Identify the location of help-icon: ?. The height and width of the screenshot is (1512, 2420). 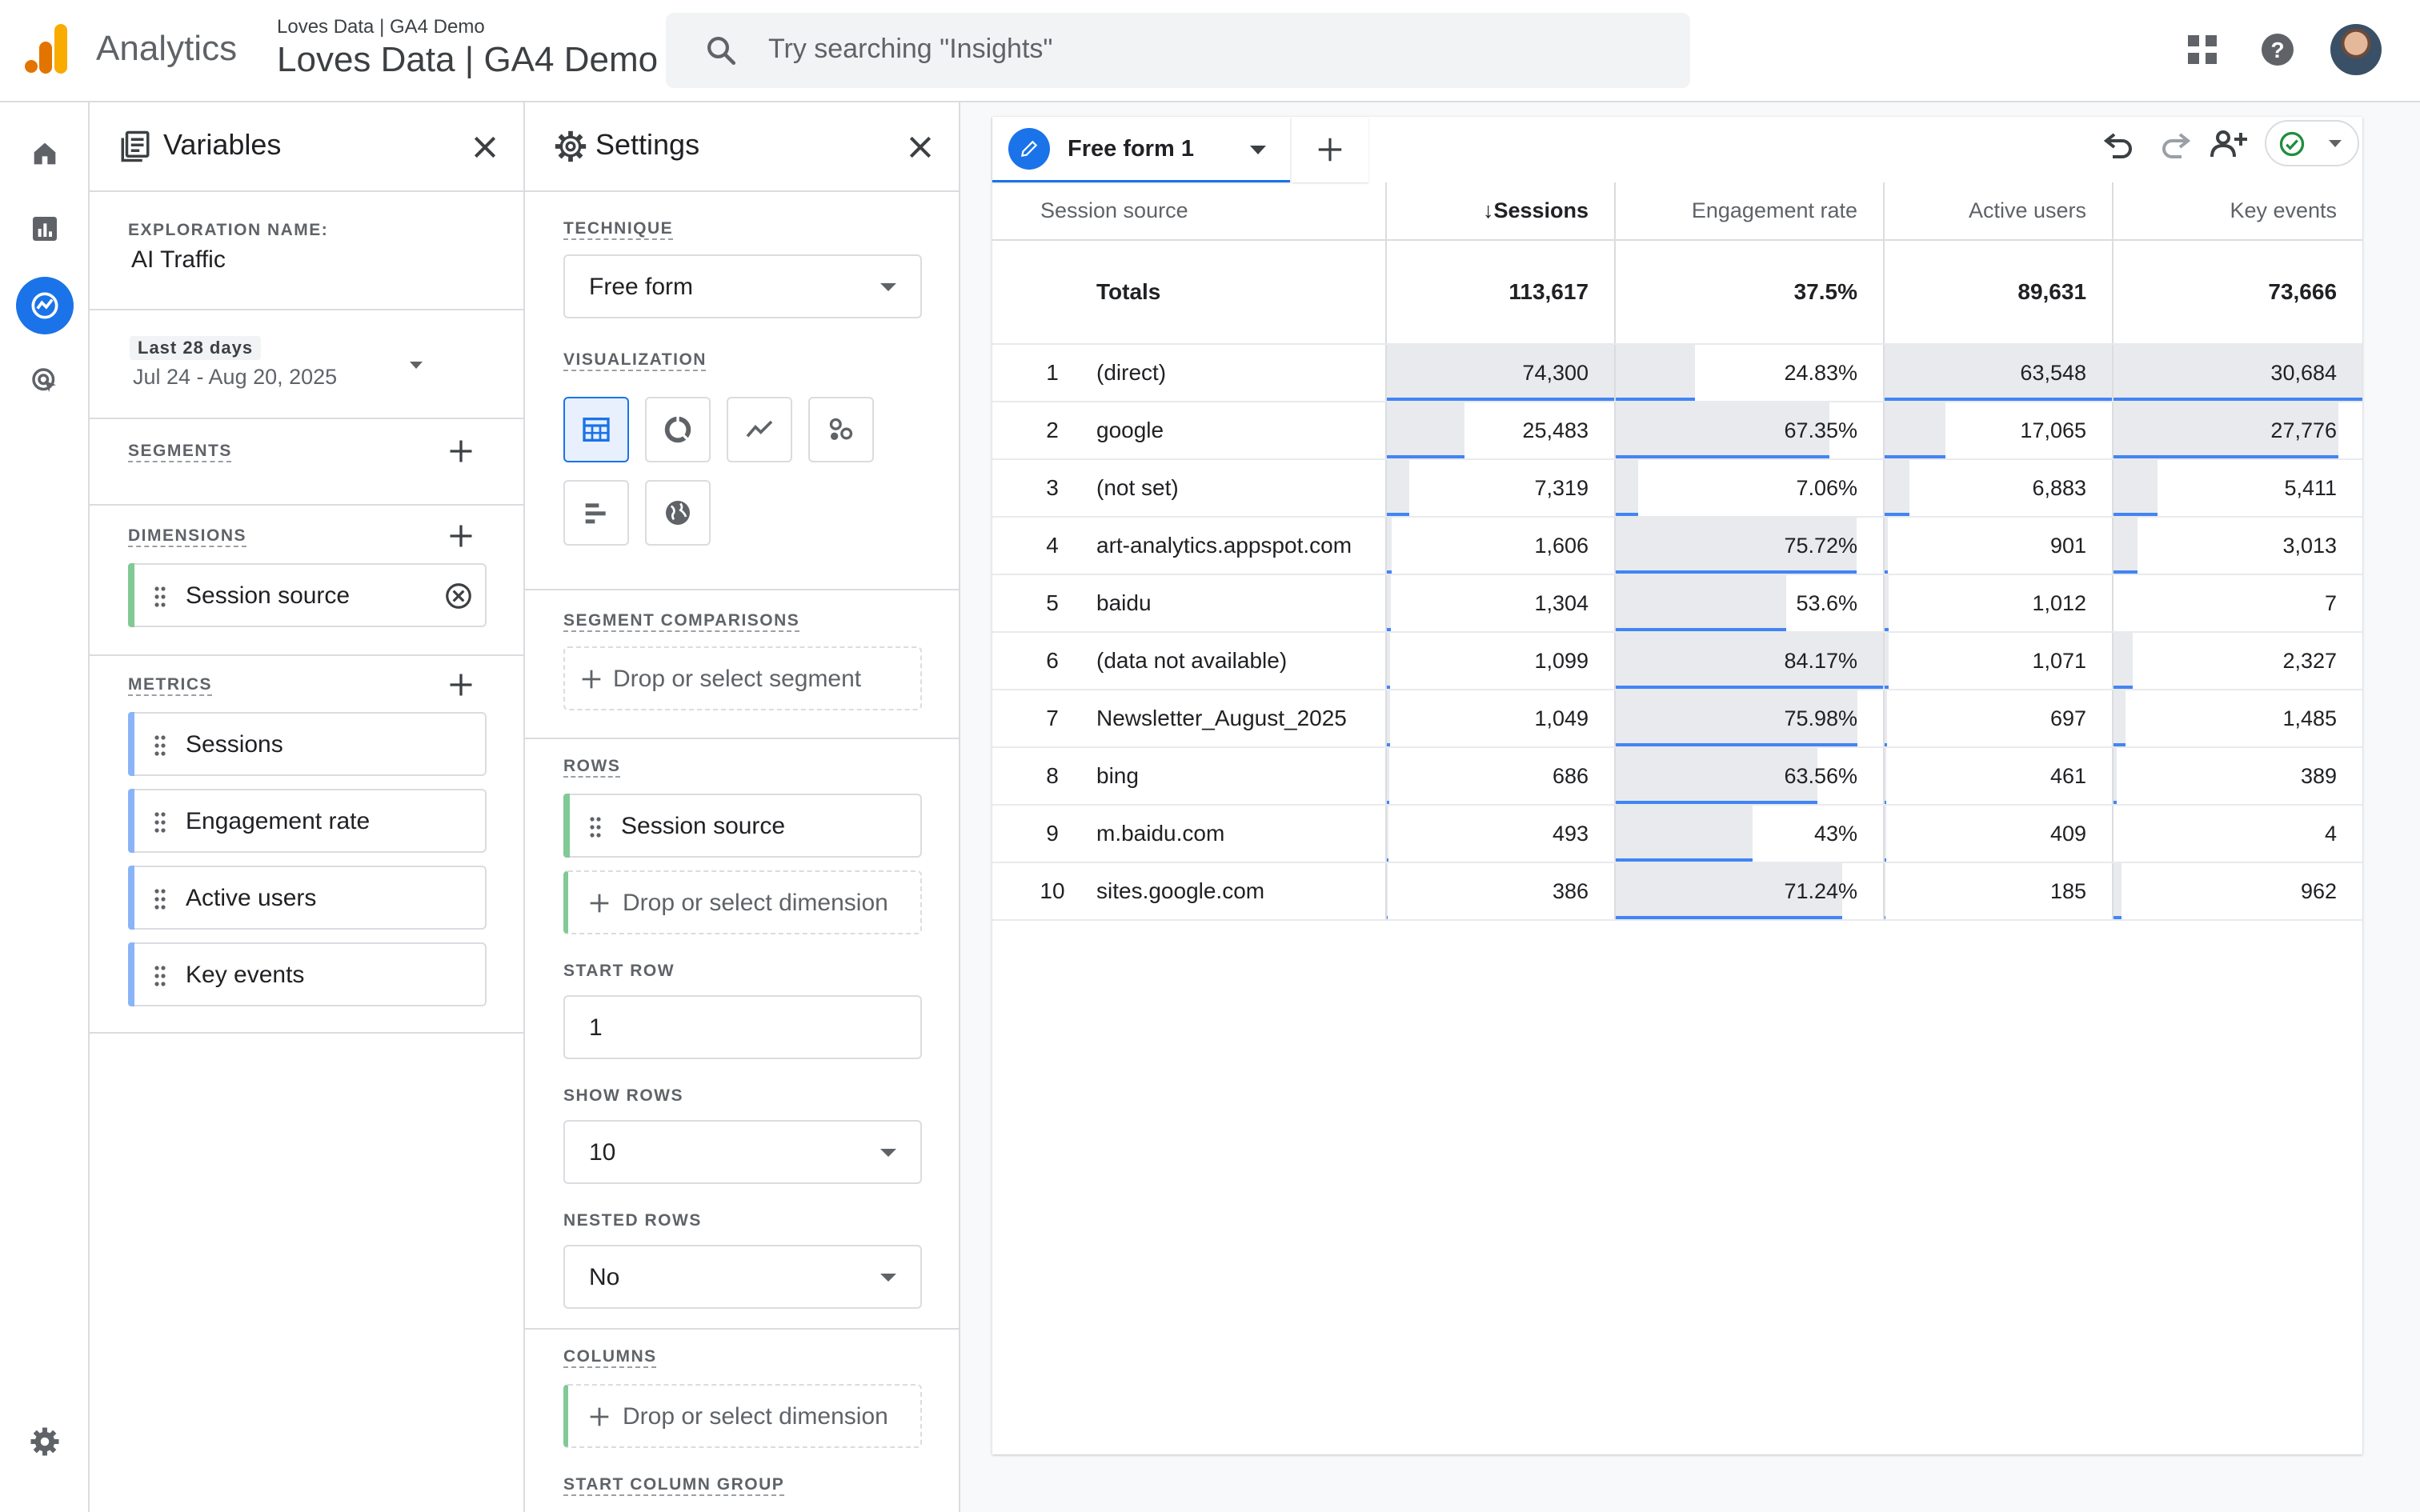
(2277, 49).